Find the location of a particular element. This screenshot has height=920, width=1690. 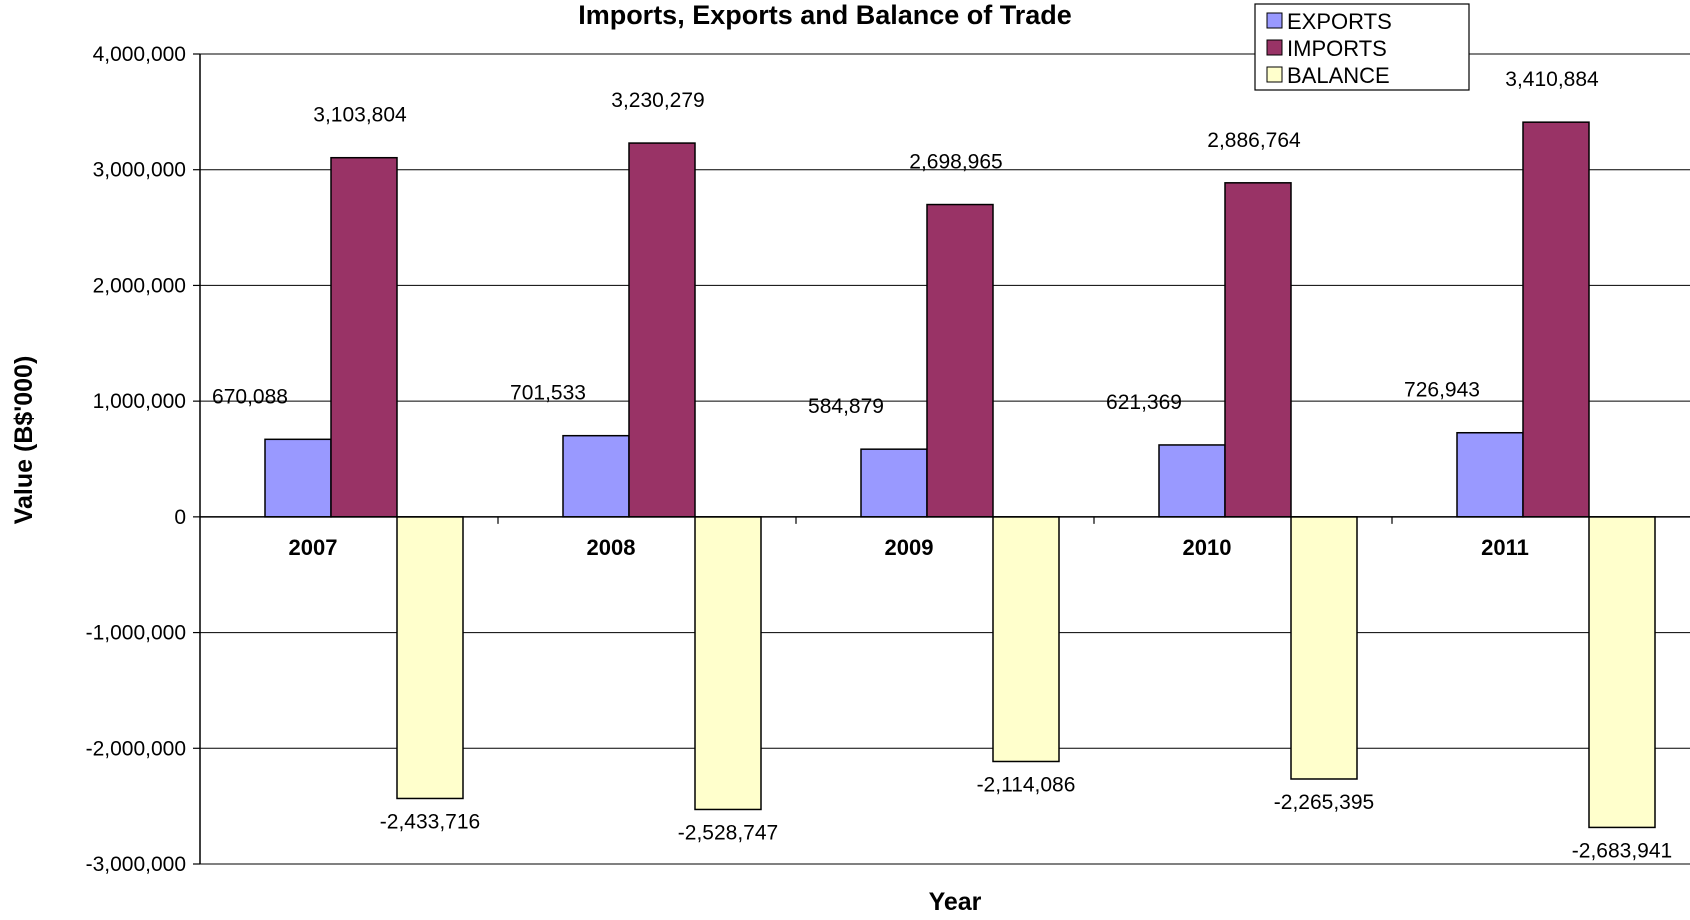

bar-balance-2010 is located at coordinates (1324, 648).